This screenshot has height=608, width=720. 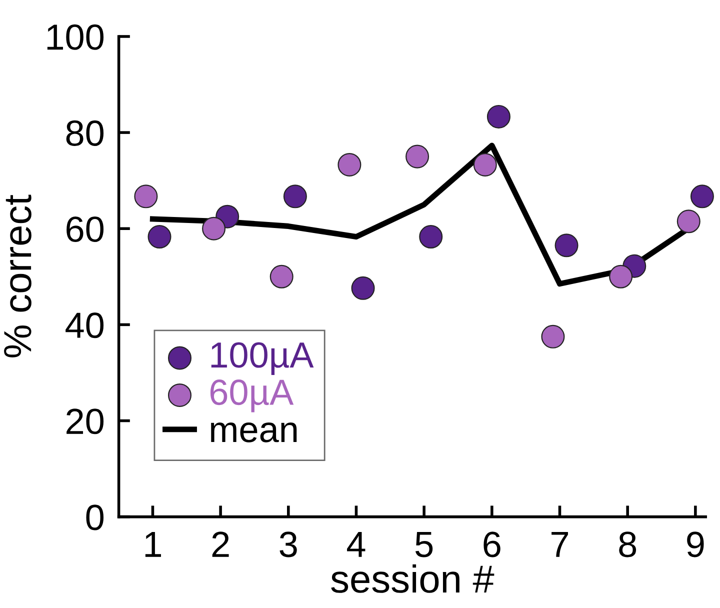 I want to click on x-tick-label: 1, so click(x=153, y=544).